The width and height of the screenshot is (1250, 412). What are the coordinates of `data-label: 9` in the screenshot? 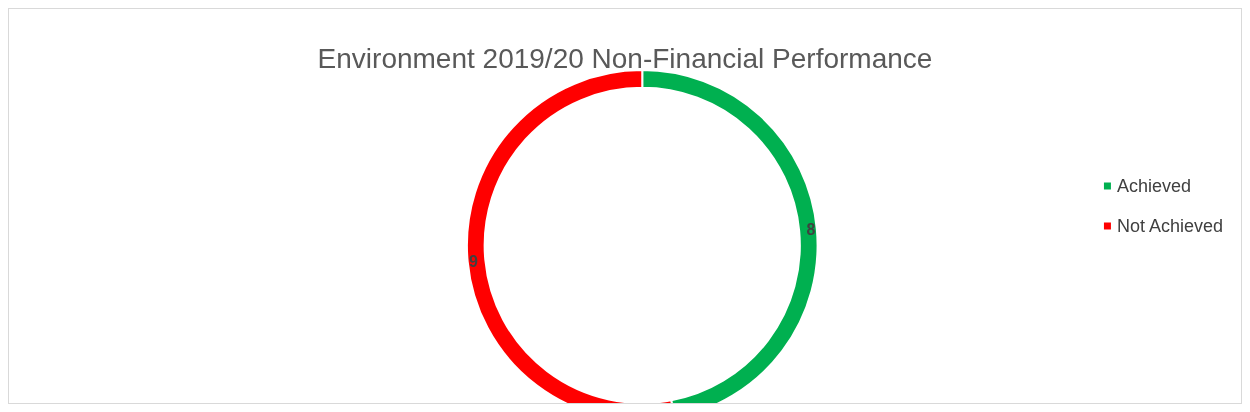 It's located at (474, 261).